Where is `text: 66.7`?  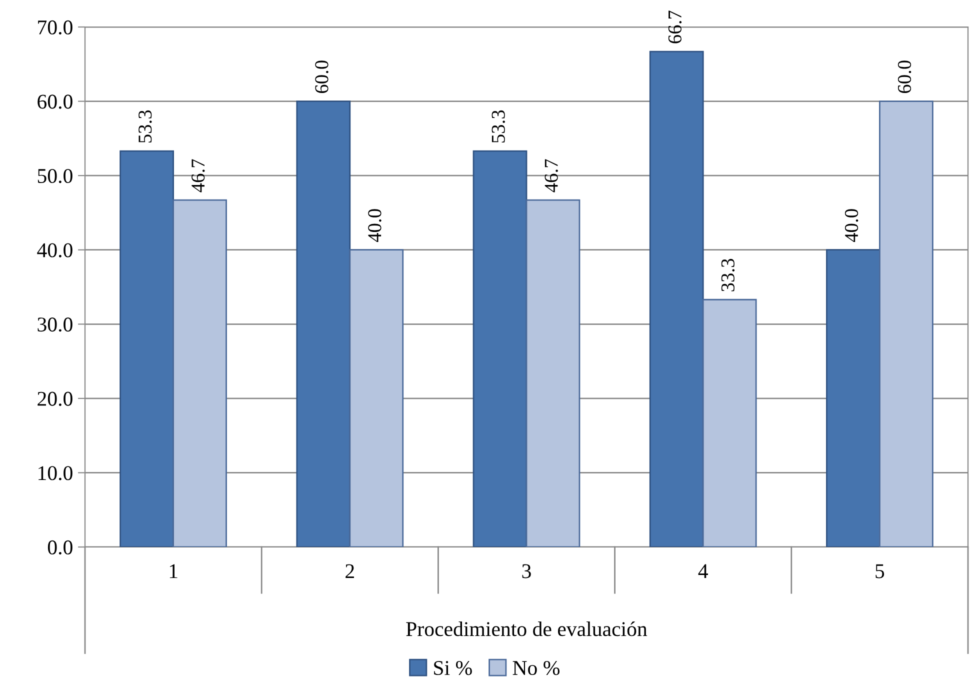
text: 66.7 is located at coordinates (675, 27).